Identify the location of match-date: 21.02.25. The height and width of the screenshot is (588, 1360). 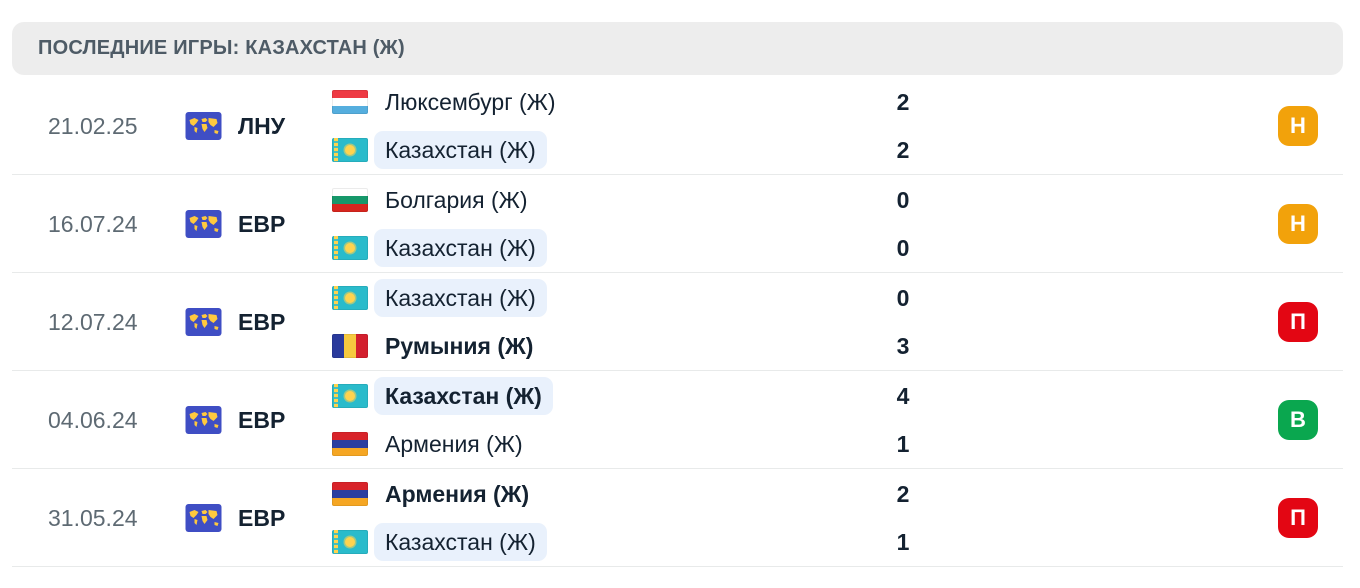
(93, 125).